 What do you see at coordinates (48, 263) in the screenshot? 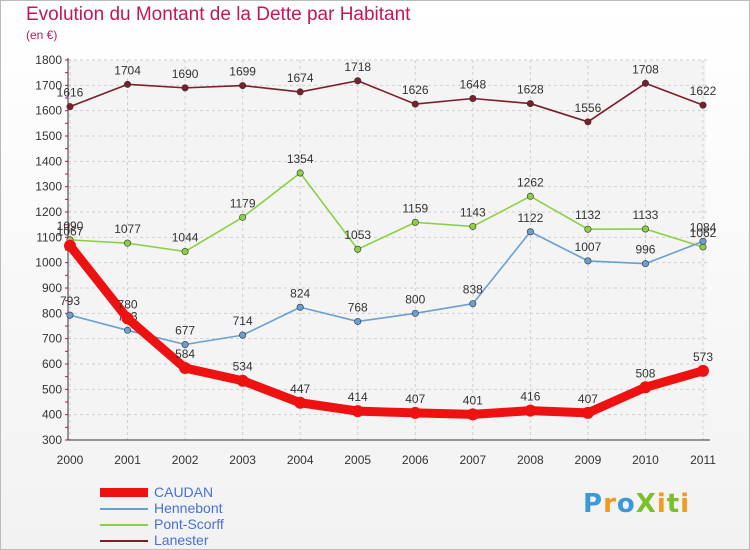
I see `y-tick-label: 1000` at bounding box center [48, 263].